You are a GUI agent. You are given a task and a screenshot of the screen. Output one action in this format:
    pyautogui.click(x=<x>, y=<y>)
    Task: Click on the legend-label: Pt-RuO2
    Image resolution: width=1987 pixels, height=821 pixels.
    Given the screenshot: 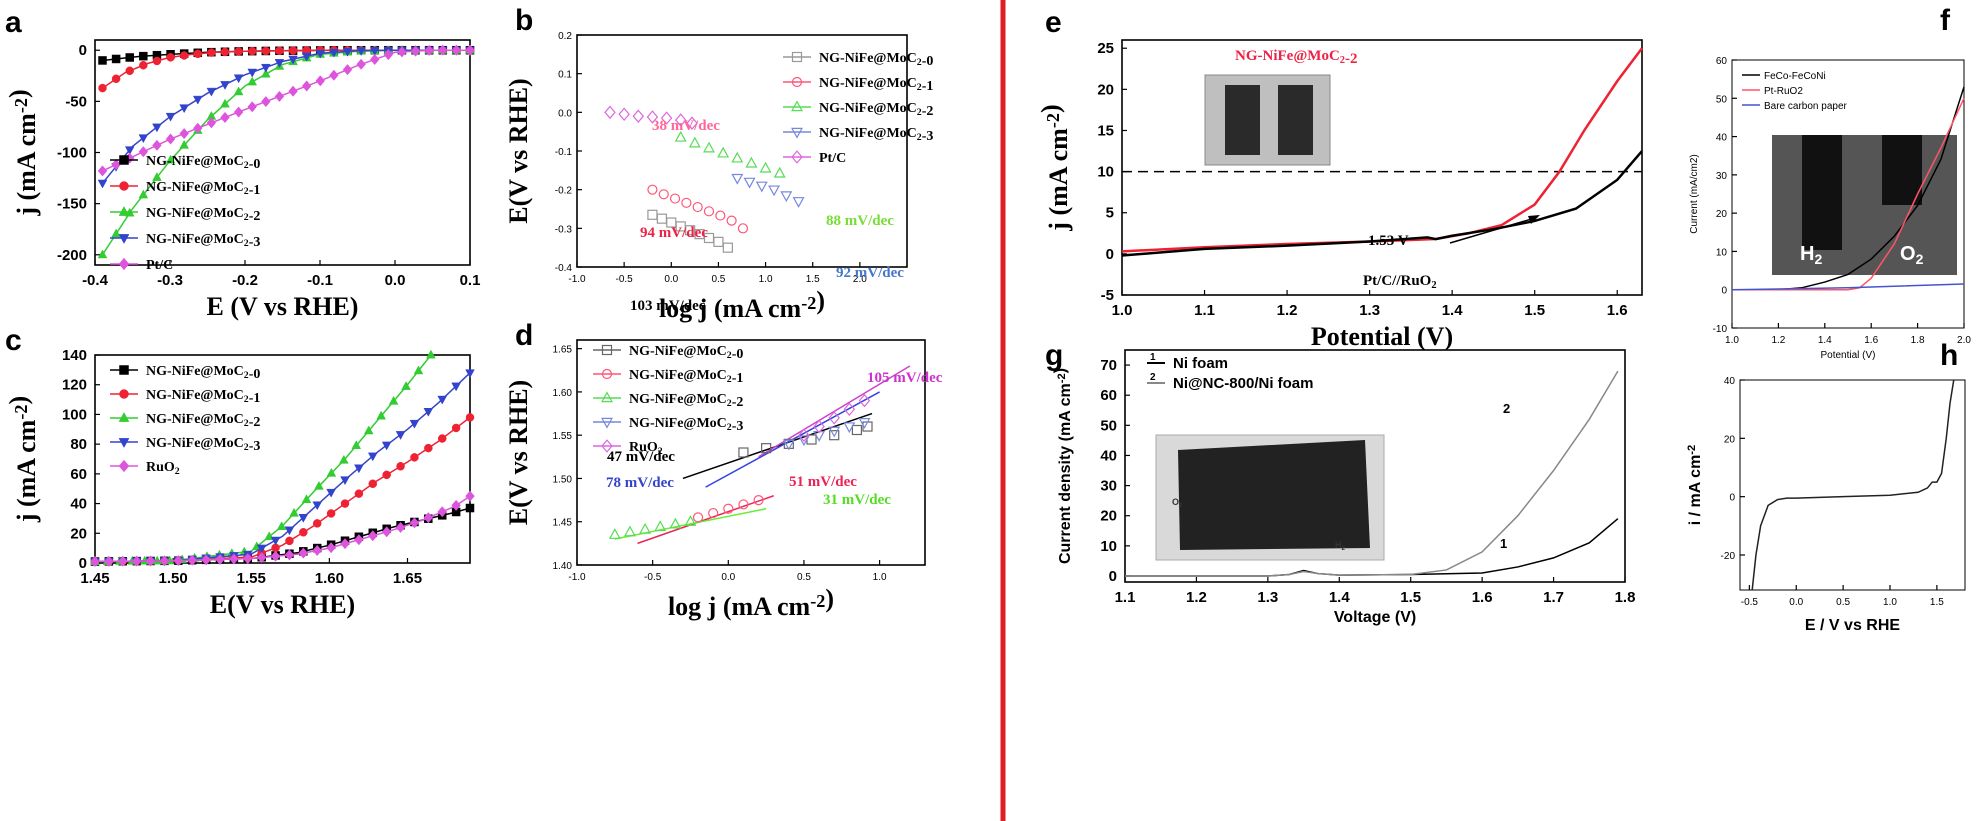 What is the action you would take?
    pyautogui.click(x=1783, y=91)
    